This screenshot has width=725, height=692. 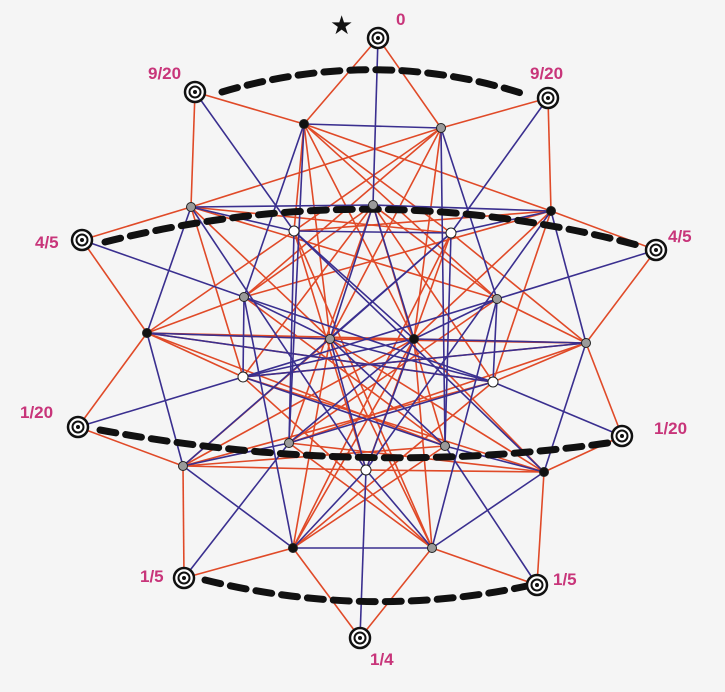 I want to click on outer-node-wL, so click(x=78, y=427).